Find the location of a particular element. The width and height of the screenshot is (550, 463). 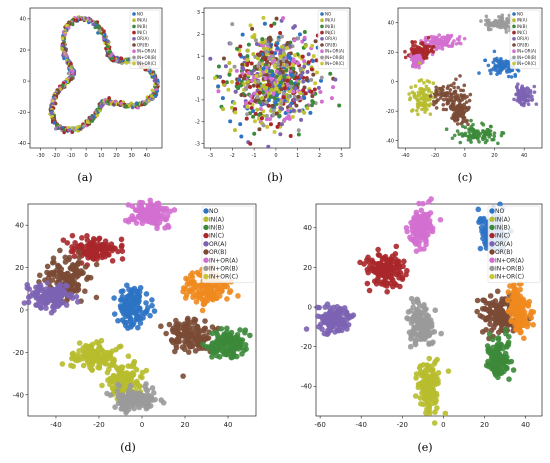

x-tick-label: -3 is located at coordinates (210, 156).